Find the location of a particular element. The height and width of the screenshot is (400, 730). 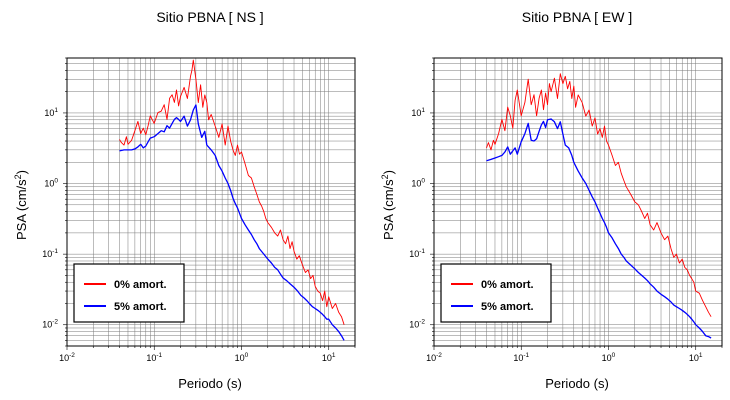

chart-title: Sitio PBNA [ NS ] is located at coordinates (209, 17).